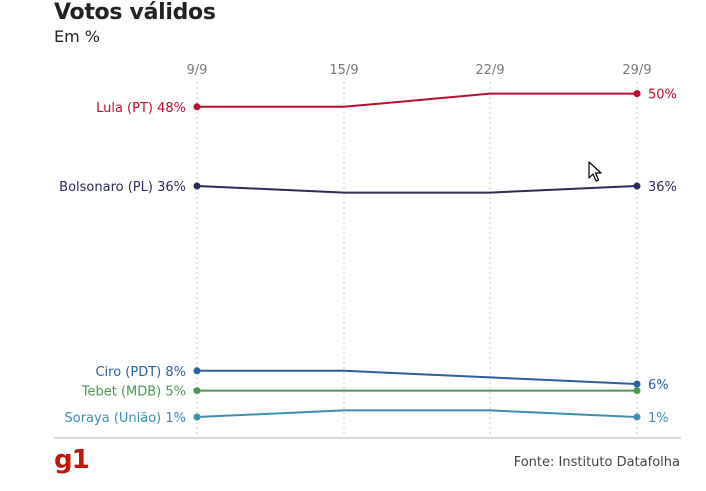 This screenshot has width=706, height=491. Describe the element at coordinates (658, 418) in the screenshot. I see `series-end-label: 1%` at that location.